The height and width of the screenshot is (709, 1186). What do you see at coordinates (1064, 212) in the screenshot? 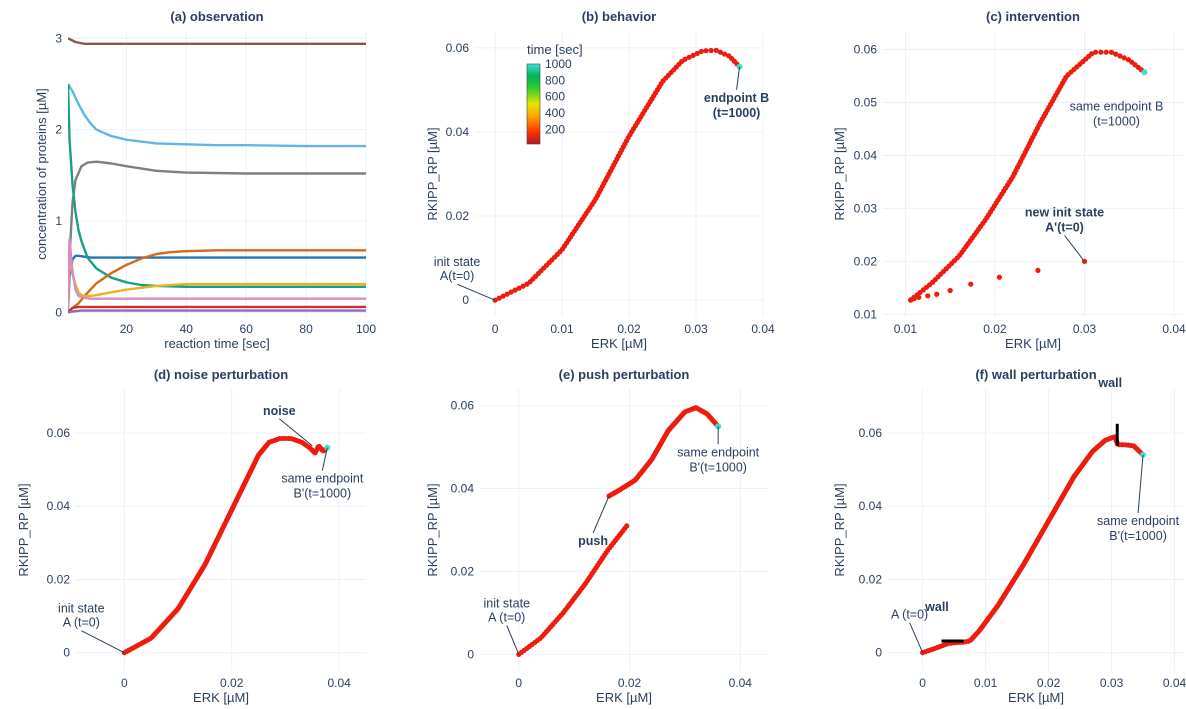
I see `annotation-line: new init state` at bounding box center [1064, 212].